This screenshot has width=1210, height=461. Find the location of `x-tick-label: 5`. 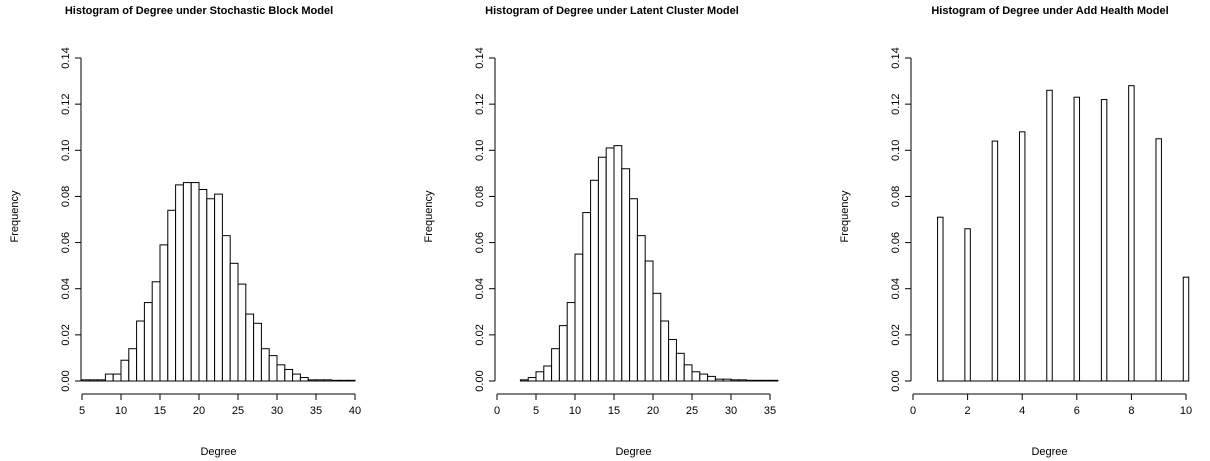

x-tick-label: 5 is located at coordinates (536, 411).